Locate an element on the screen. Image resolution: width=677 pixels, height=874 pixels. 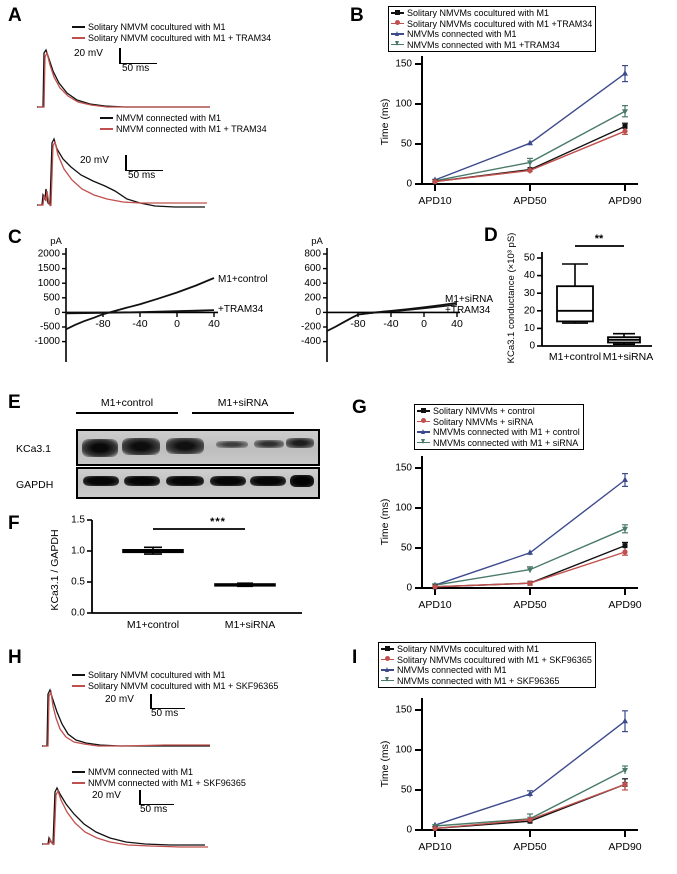
y-axis-unit-label: pA is located at coordinates (317, 241).